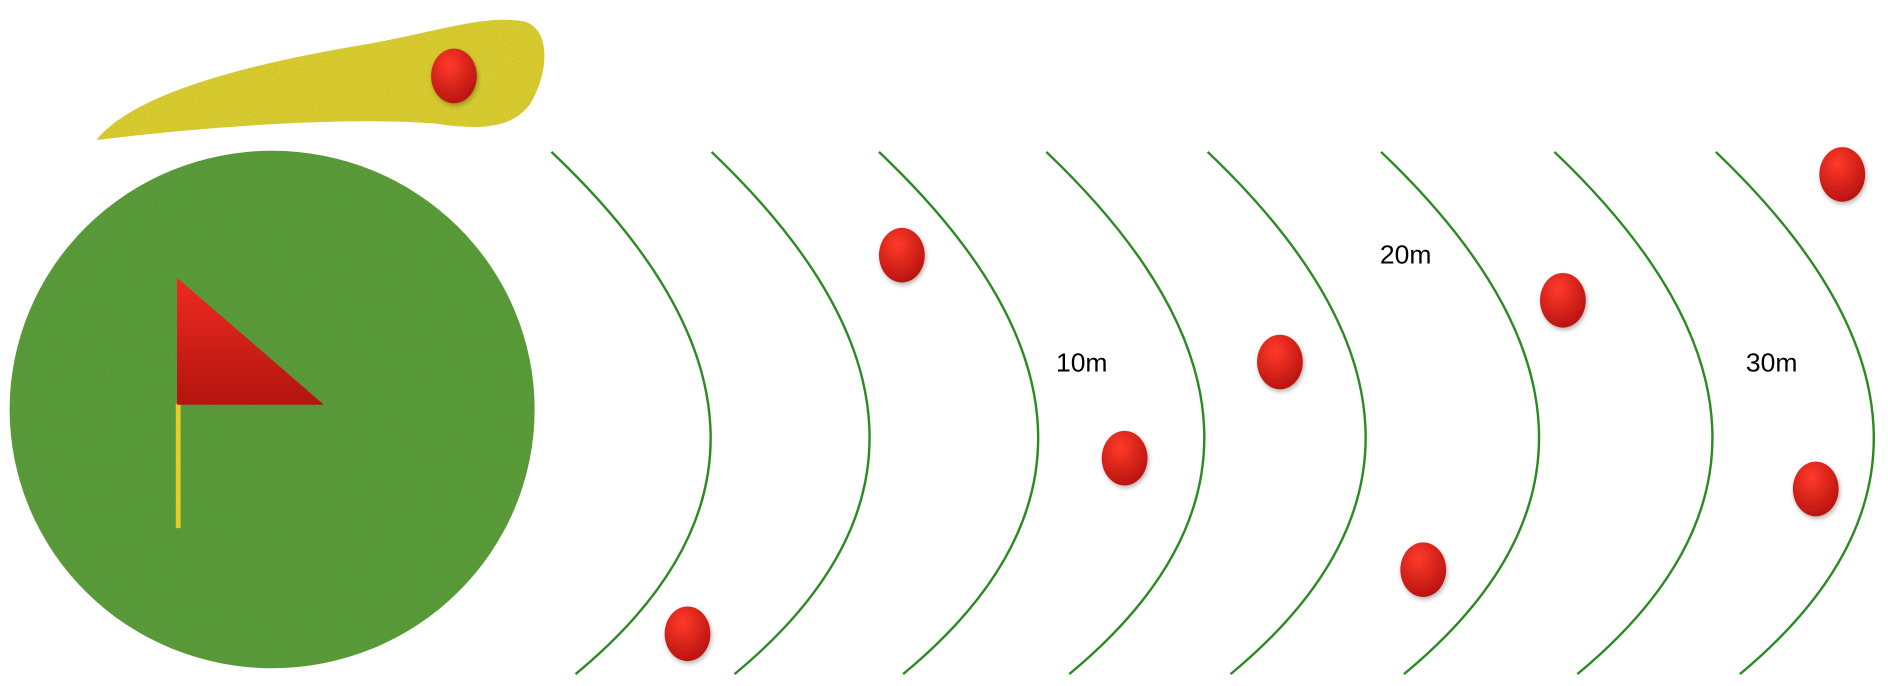 The width and height of the screenshot is (1888, 686). What do you see at coordinates (1082, 362) in the screenshot?
I see `distance-label: 10m` at bounding box center [1082, 362].